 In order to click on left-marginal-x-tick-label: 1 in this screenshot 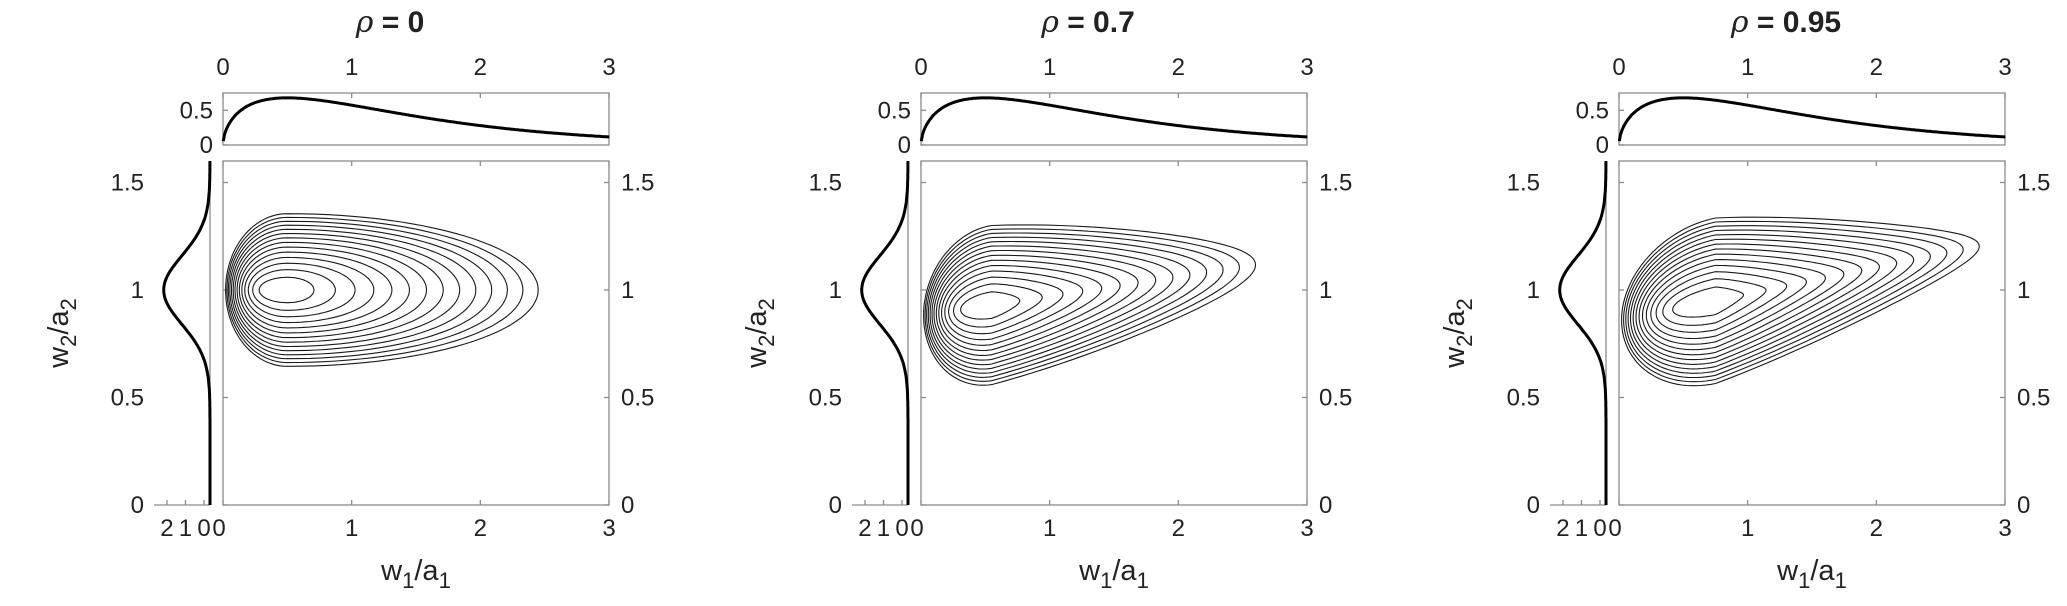, I will do `click(185, 528)`.